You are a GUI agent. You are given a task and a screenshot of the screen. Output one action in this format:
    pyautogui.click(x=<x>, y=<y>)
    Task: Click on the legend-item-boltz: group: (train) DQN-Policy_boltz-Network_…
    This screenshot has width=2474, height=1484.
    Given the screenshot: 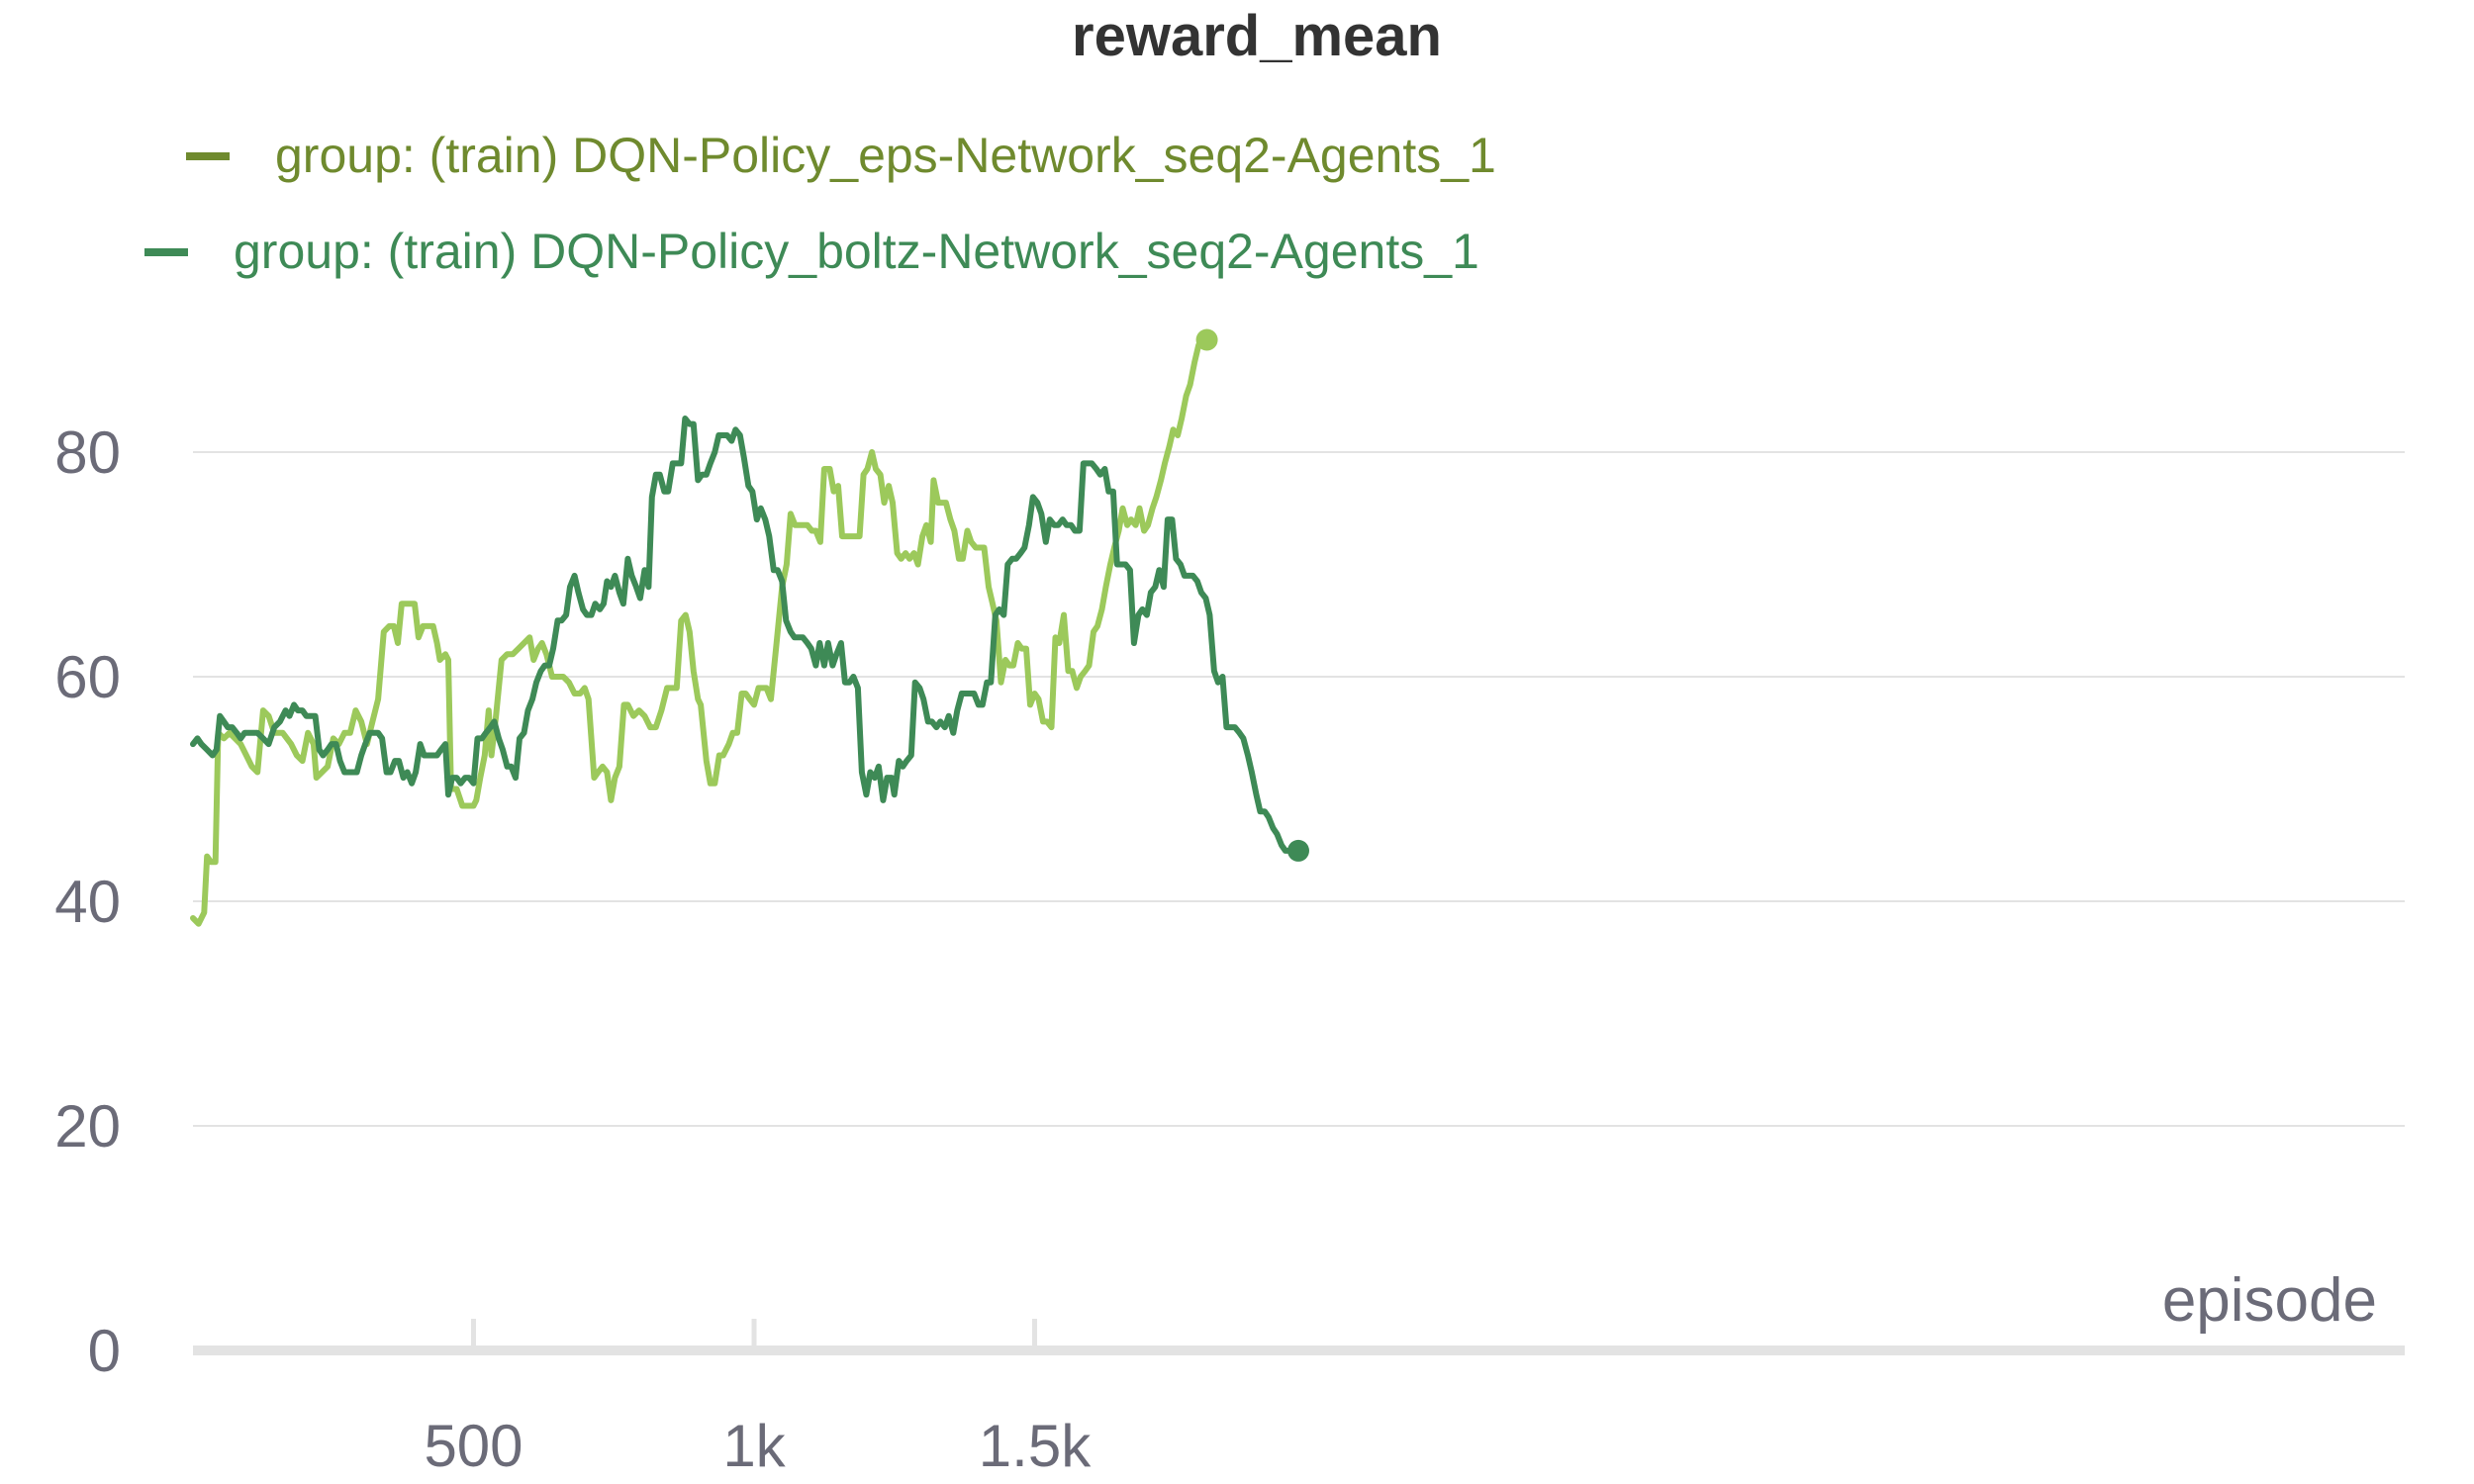 What is the action you would take?
    pyautogui.click(x=812, y=251)
    